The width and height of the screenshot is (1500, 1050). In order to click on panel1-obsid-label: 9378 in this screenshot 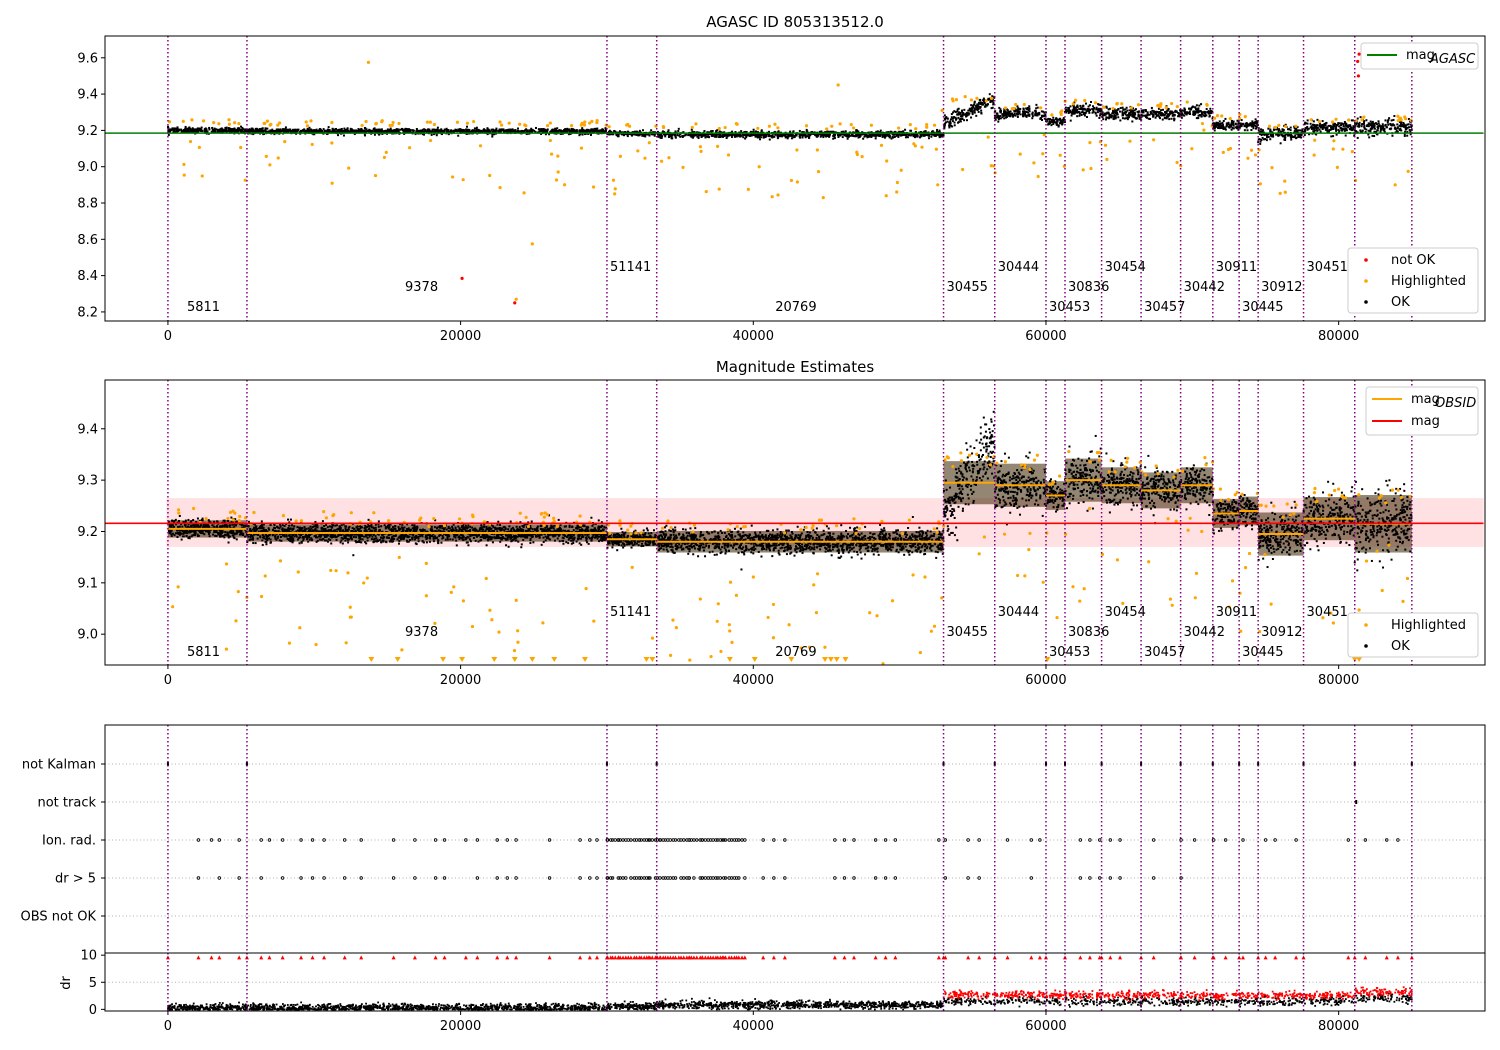, I will do `click(421, 287)`.